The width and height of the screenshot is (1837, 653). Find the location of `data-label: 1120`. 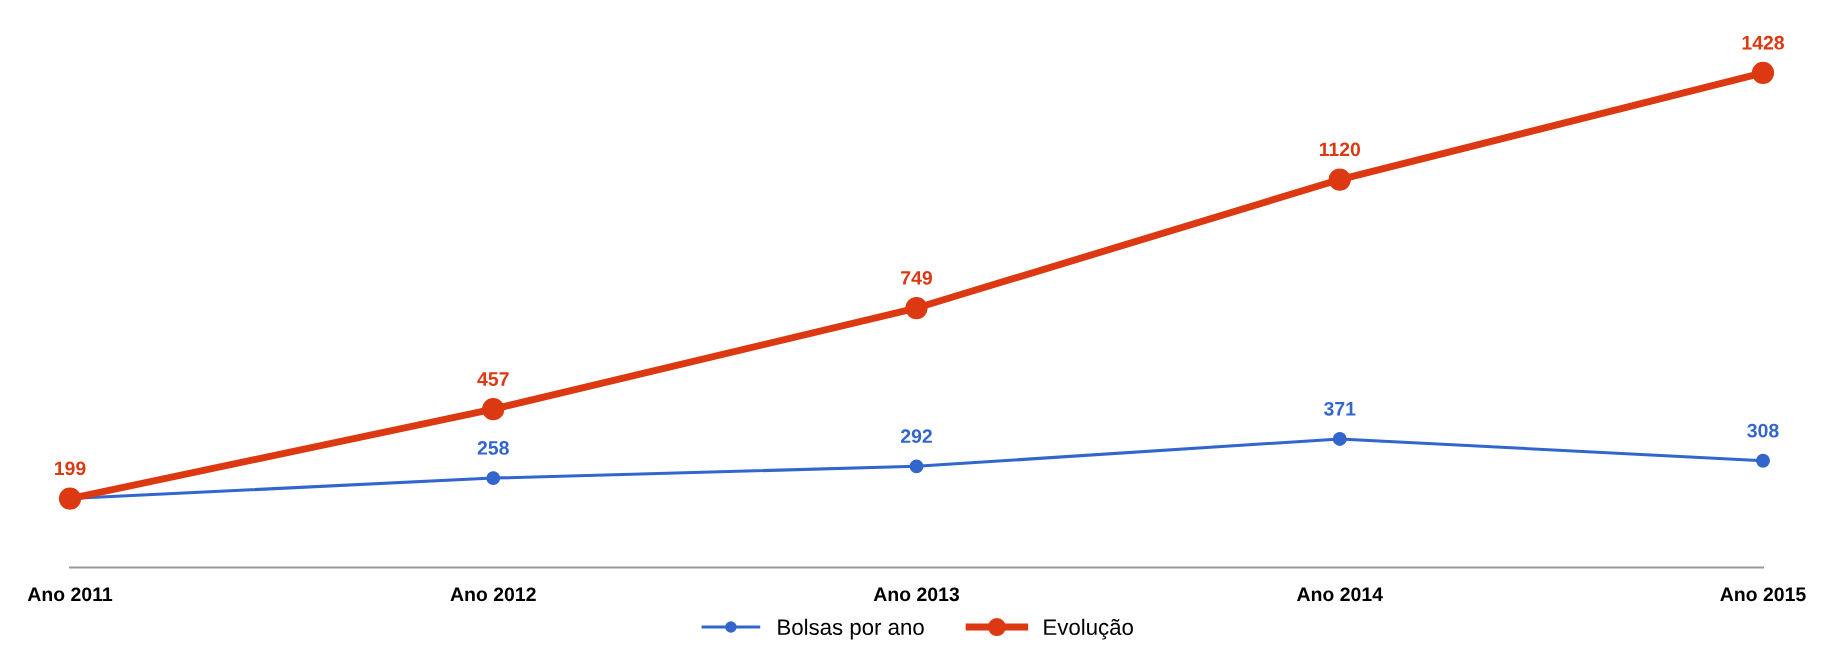

data-label: 1120 is located at coordinates (1340, 149).